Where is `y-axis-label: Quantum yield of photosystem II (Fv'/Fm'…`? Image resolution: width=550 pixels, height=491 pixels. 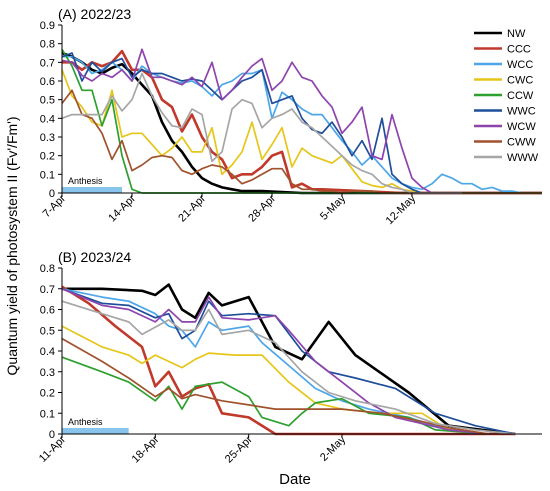
y-axis-label: Quantum yield of photosystem II (Fv'/Fm'… is located at coordinates (12, 246).